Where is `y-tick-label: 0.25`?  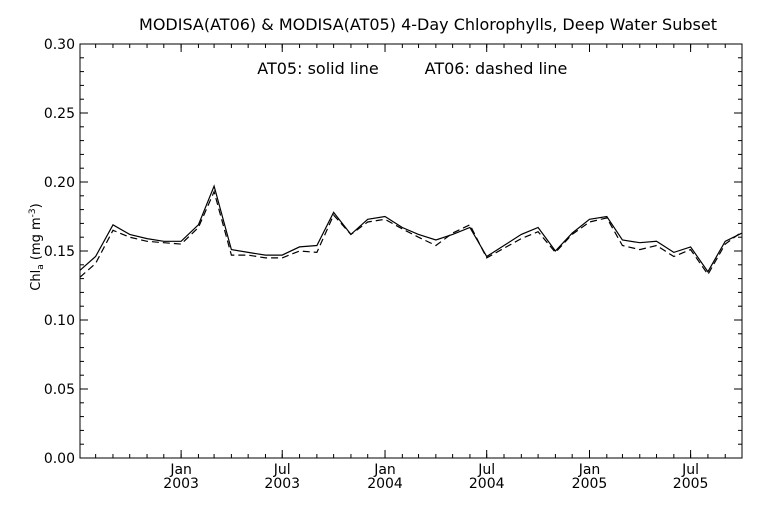 y-tick-label: 0.25 is located at coordinates (59, 114).